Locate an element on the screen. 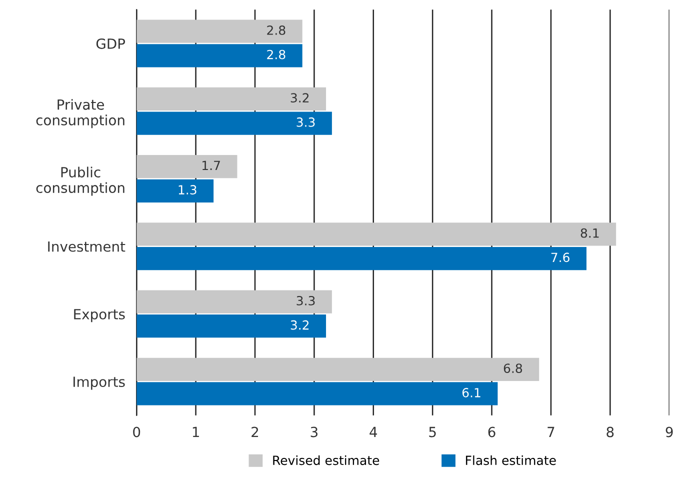 The height and width of the screenshot is (483, 683). y-tick-label: Private consumption is located at coordinates (80, 113).